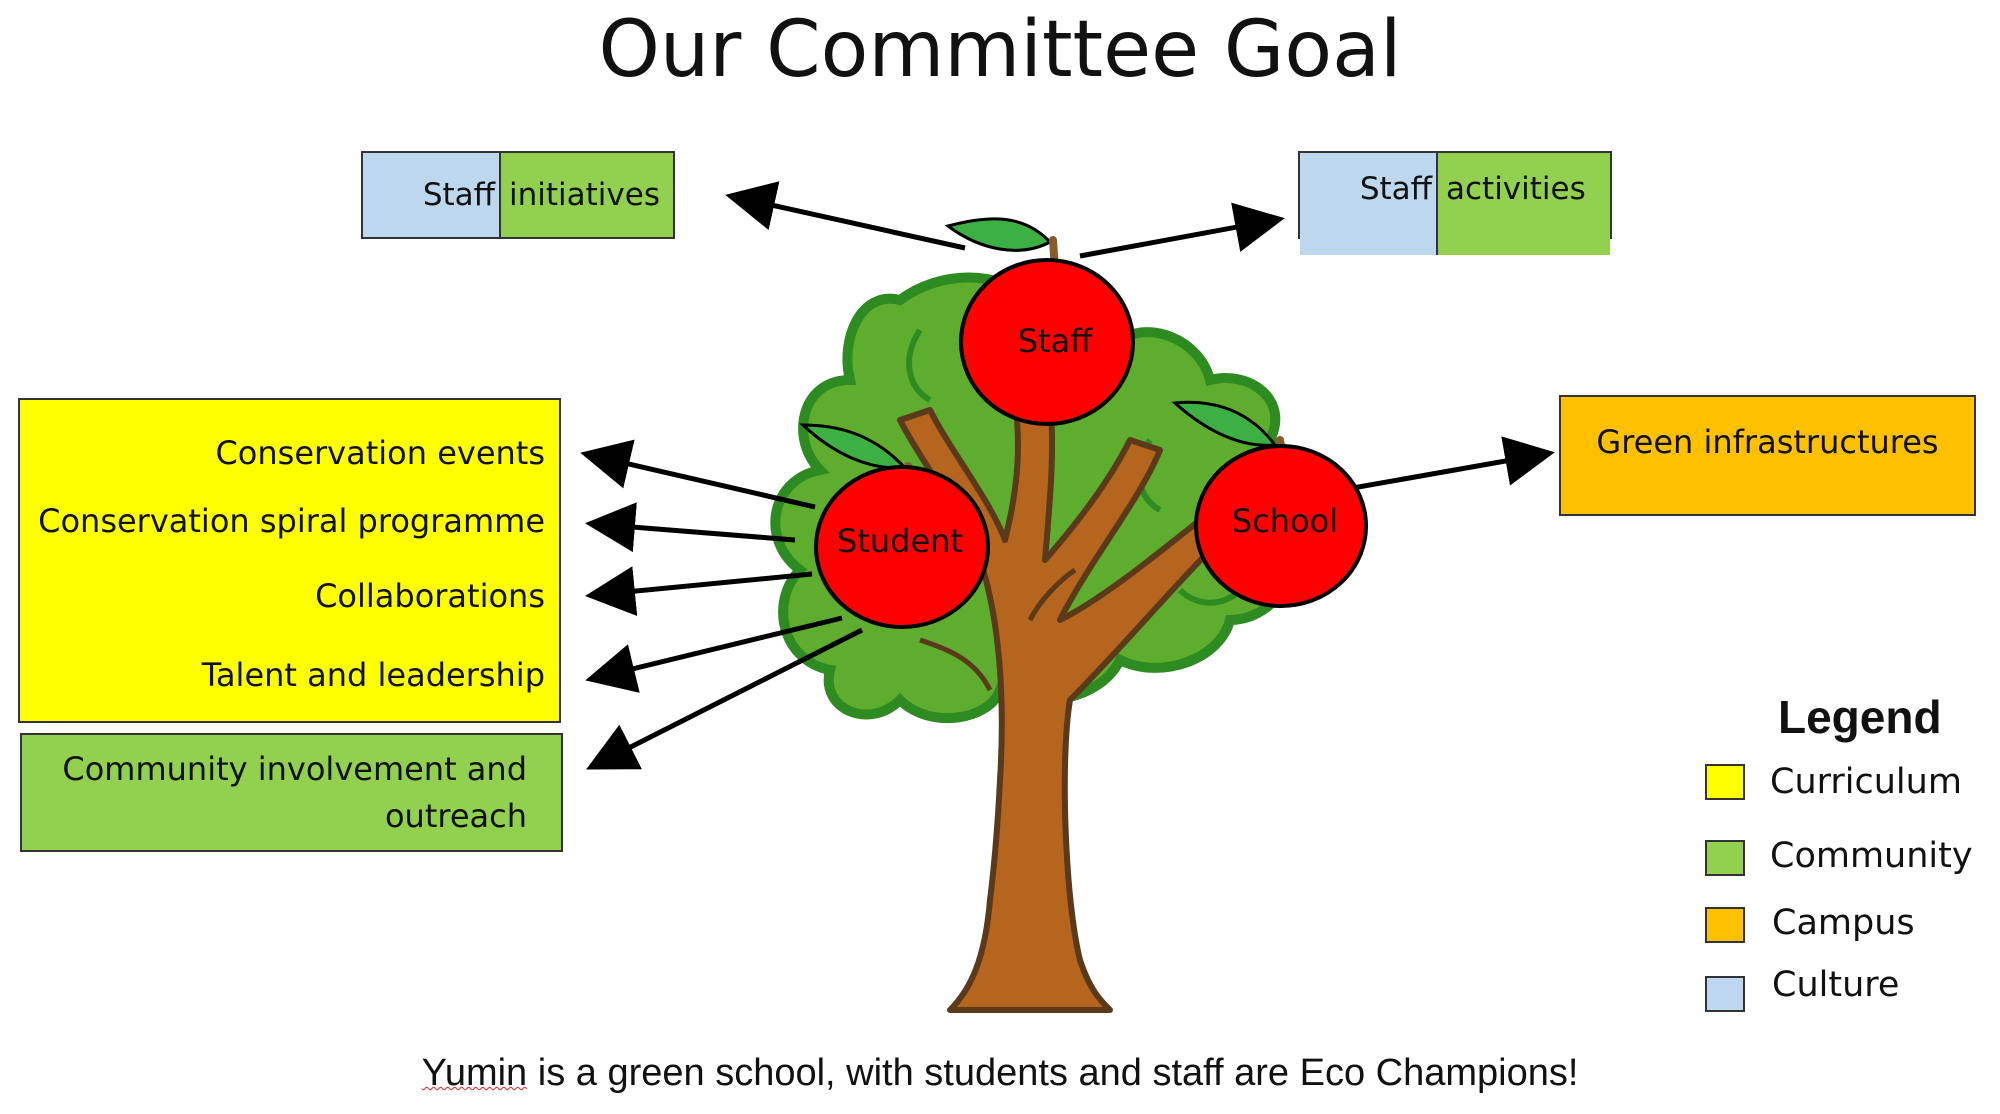  Describe the element at coordinates (1442, 465) in the screenshot. I see `arrow-green-infrastructures` at that location.